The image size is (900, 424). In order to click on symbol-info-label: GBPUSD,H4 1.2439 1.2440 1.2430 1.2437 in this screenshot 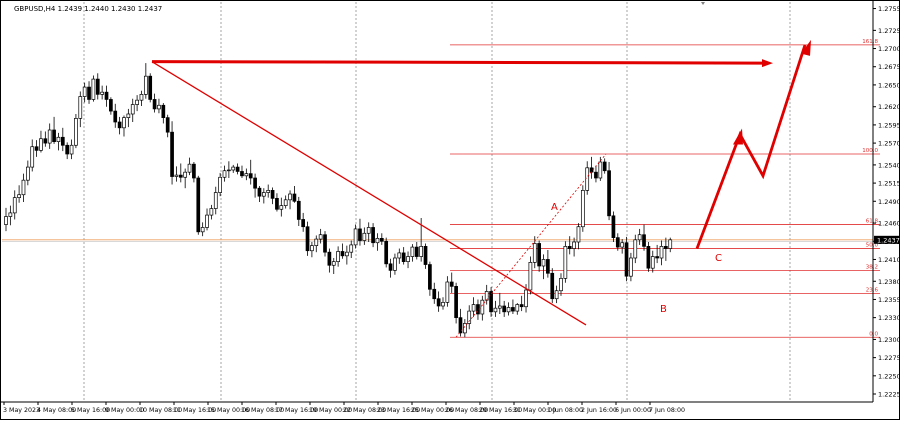, I will do `click(88, 9)`.